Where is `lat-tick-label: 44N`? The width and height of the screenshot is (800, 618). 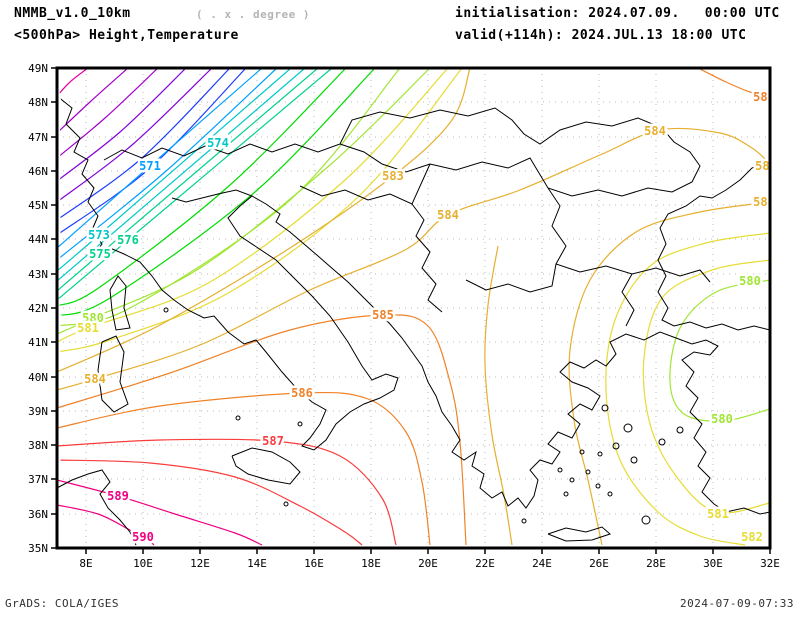
lat-tick-label: 44N is located at coordinates (38, 239).